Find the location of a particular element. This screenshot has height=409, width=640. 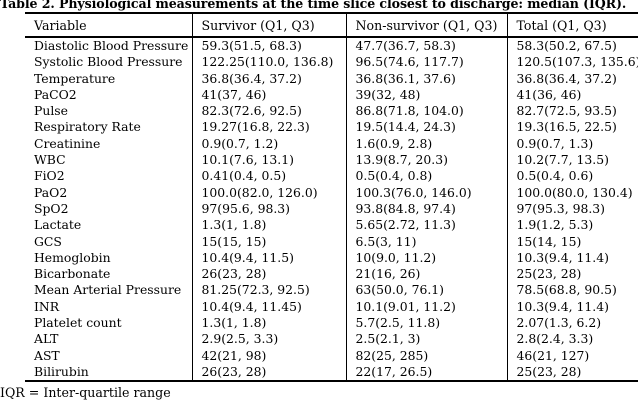

variable-cell: Platelet count is located at coordinates (78, 323).